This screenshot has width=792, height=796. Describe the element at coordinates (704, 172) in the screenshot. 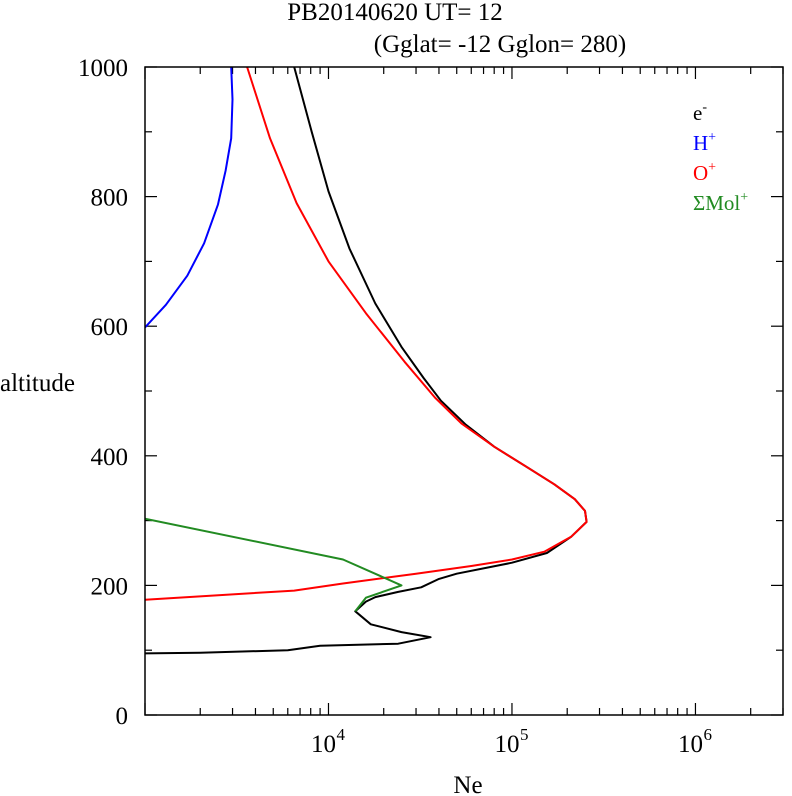

I see `legend-item-o: O+` at that location.